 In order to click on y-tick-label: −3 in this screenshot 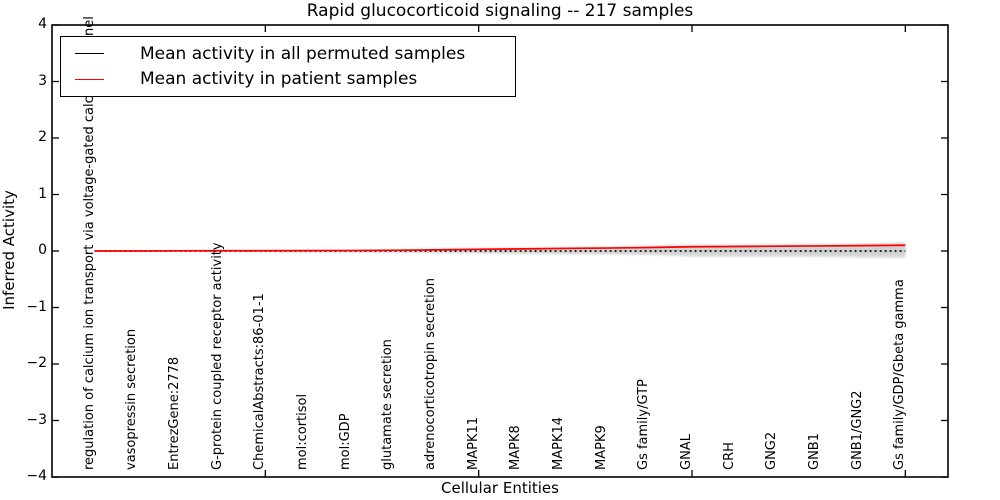, I will do `click(36, 419)`.